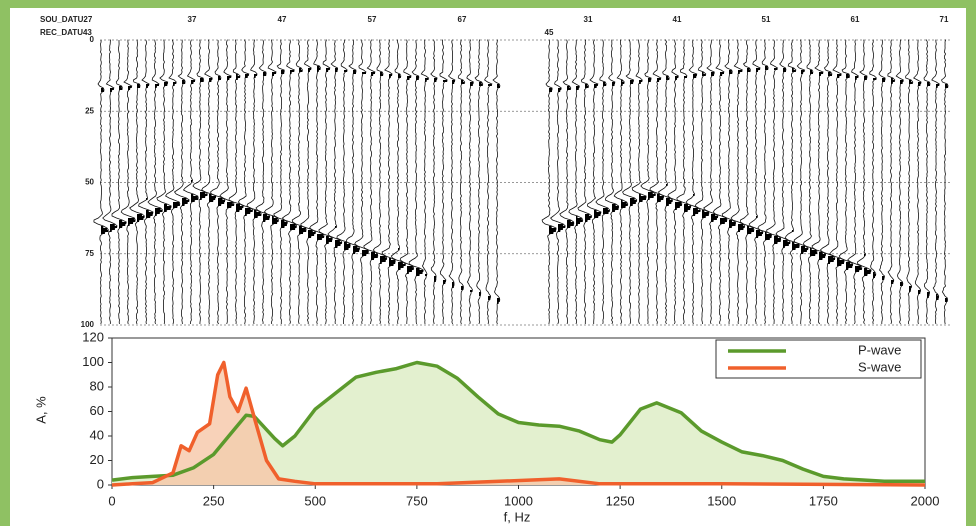 The image size is (976, 526). Describe the element at coordinates (89, 253) in the screenshot. I see `y-tick-label: 75` at that location.